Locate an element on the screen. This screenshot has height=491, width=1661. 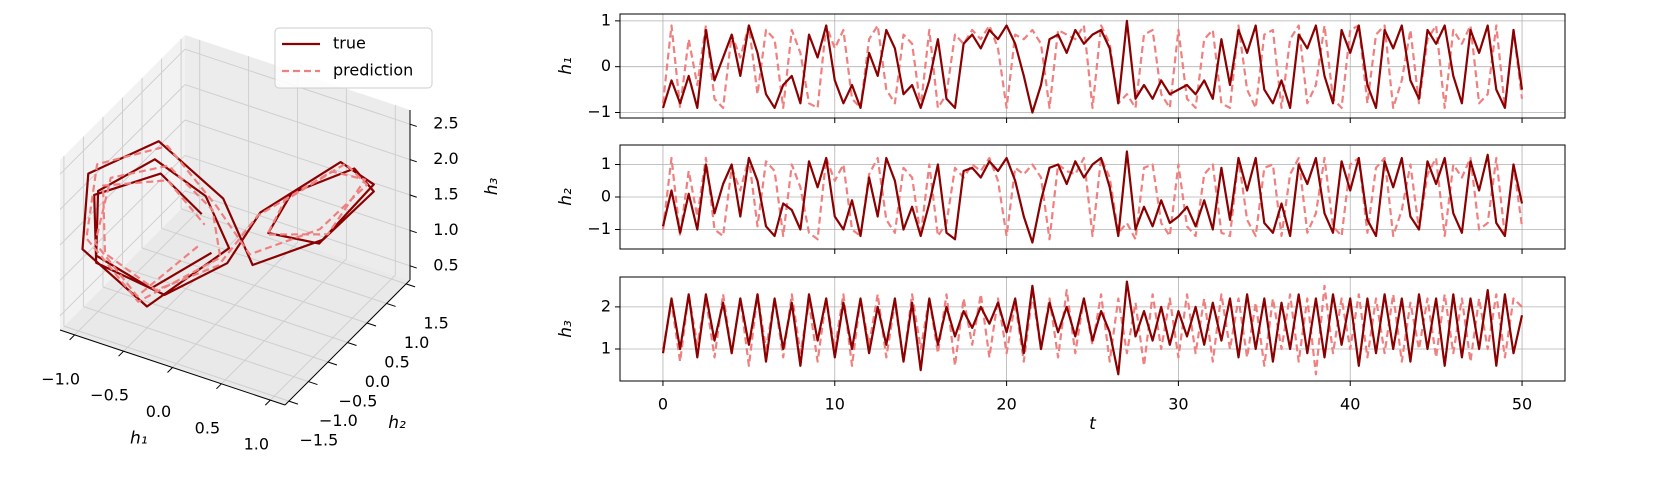
z-tick-label: 2.0 is located at coordinates (445, 158).